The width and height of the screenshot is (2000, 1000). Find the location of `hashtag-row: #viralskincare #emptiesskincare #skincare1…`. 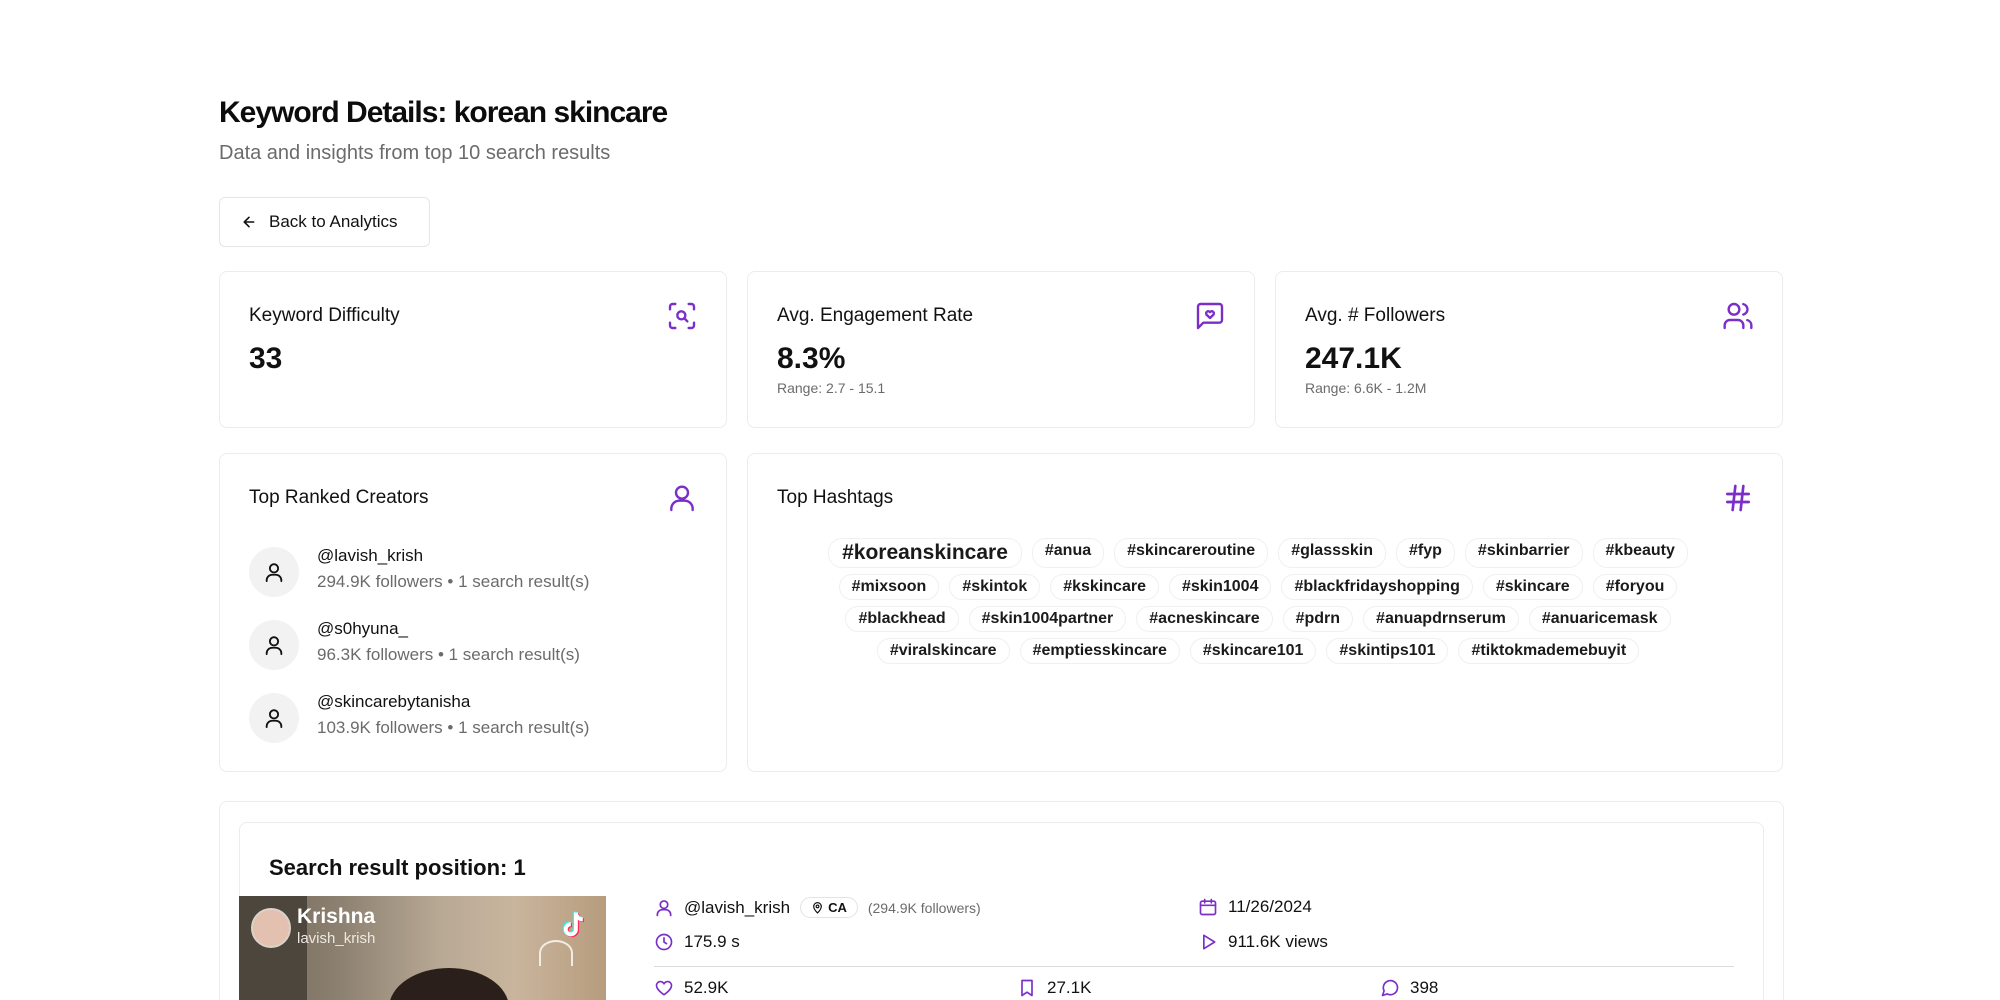

hashtag-row: #viralskincare #emptiesskincare #skincare1… is located at coordinates (1258, 651).